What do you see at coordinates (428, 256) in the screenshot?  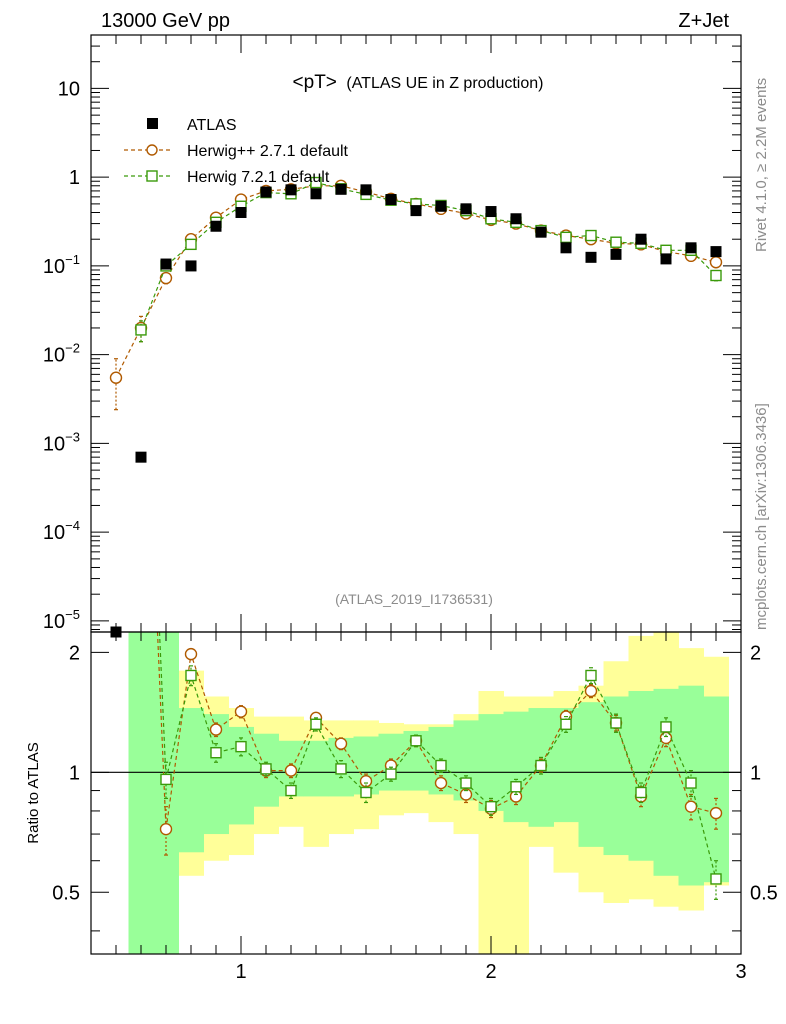 I see `main-herwig7-line` at bounding box center [428, 256].